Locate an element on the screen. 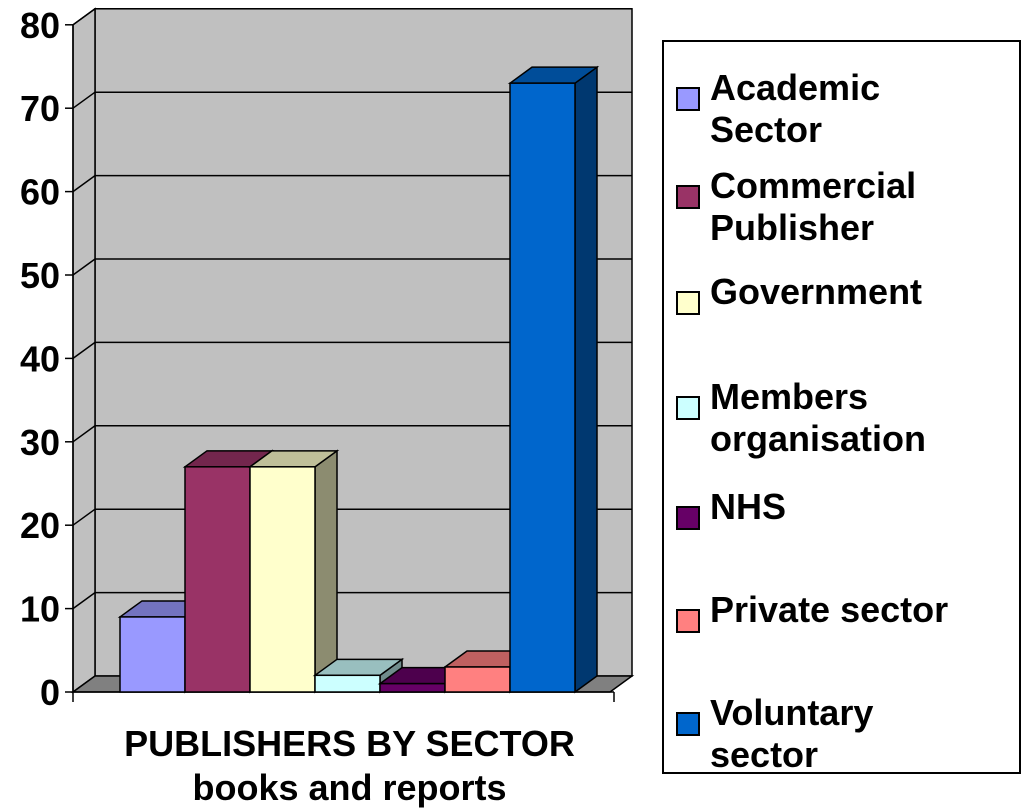 This screenshot has height=812, width=1024. y-tick-label: 20 is located at coordinates (40, 525).